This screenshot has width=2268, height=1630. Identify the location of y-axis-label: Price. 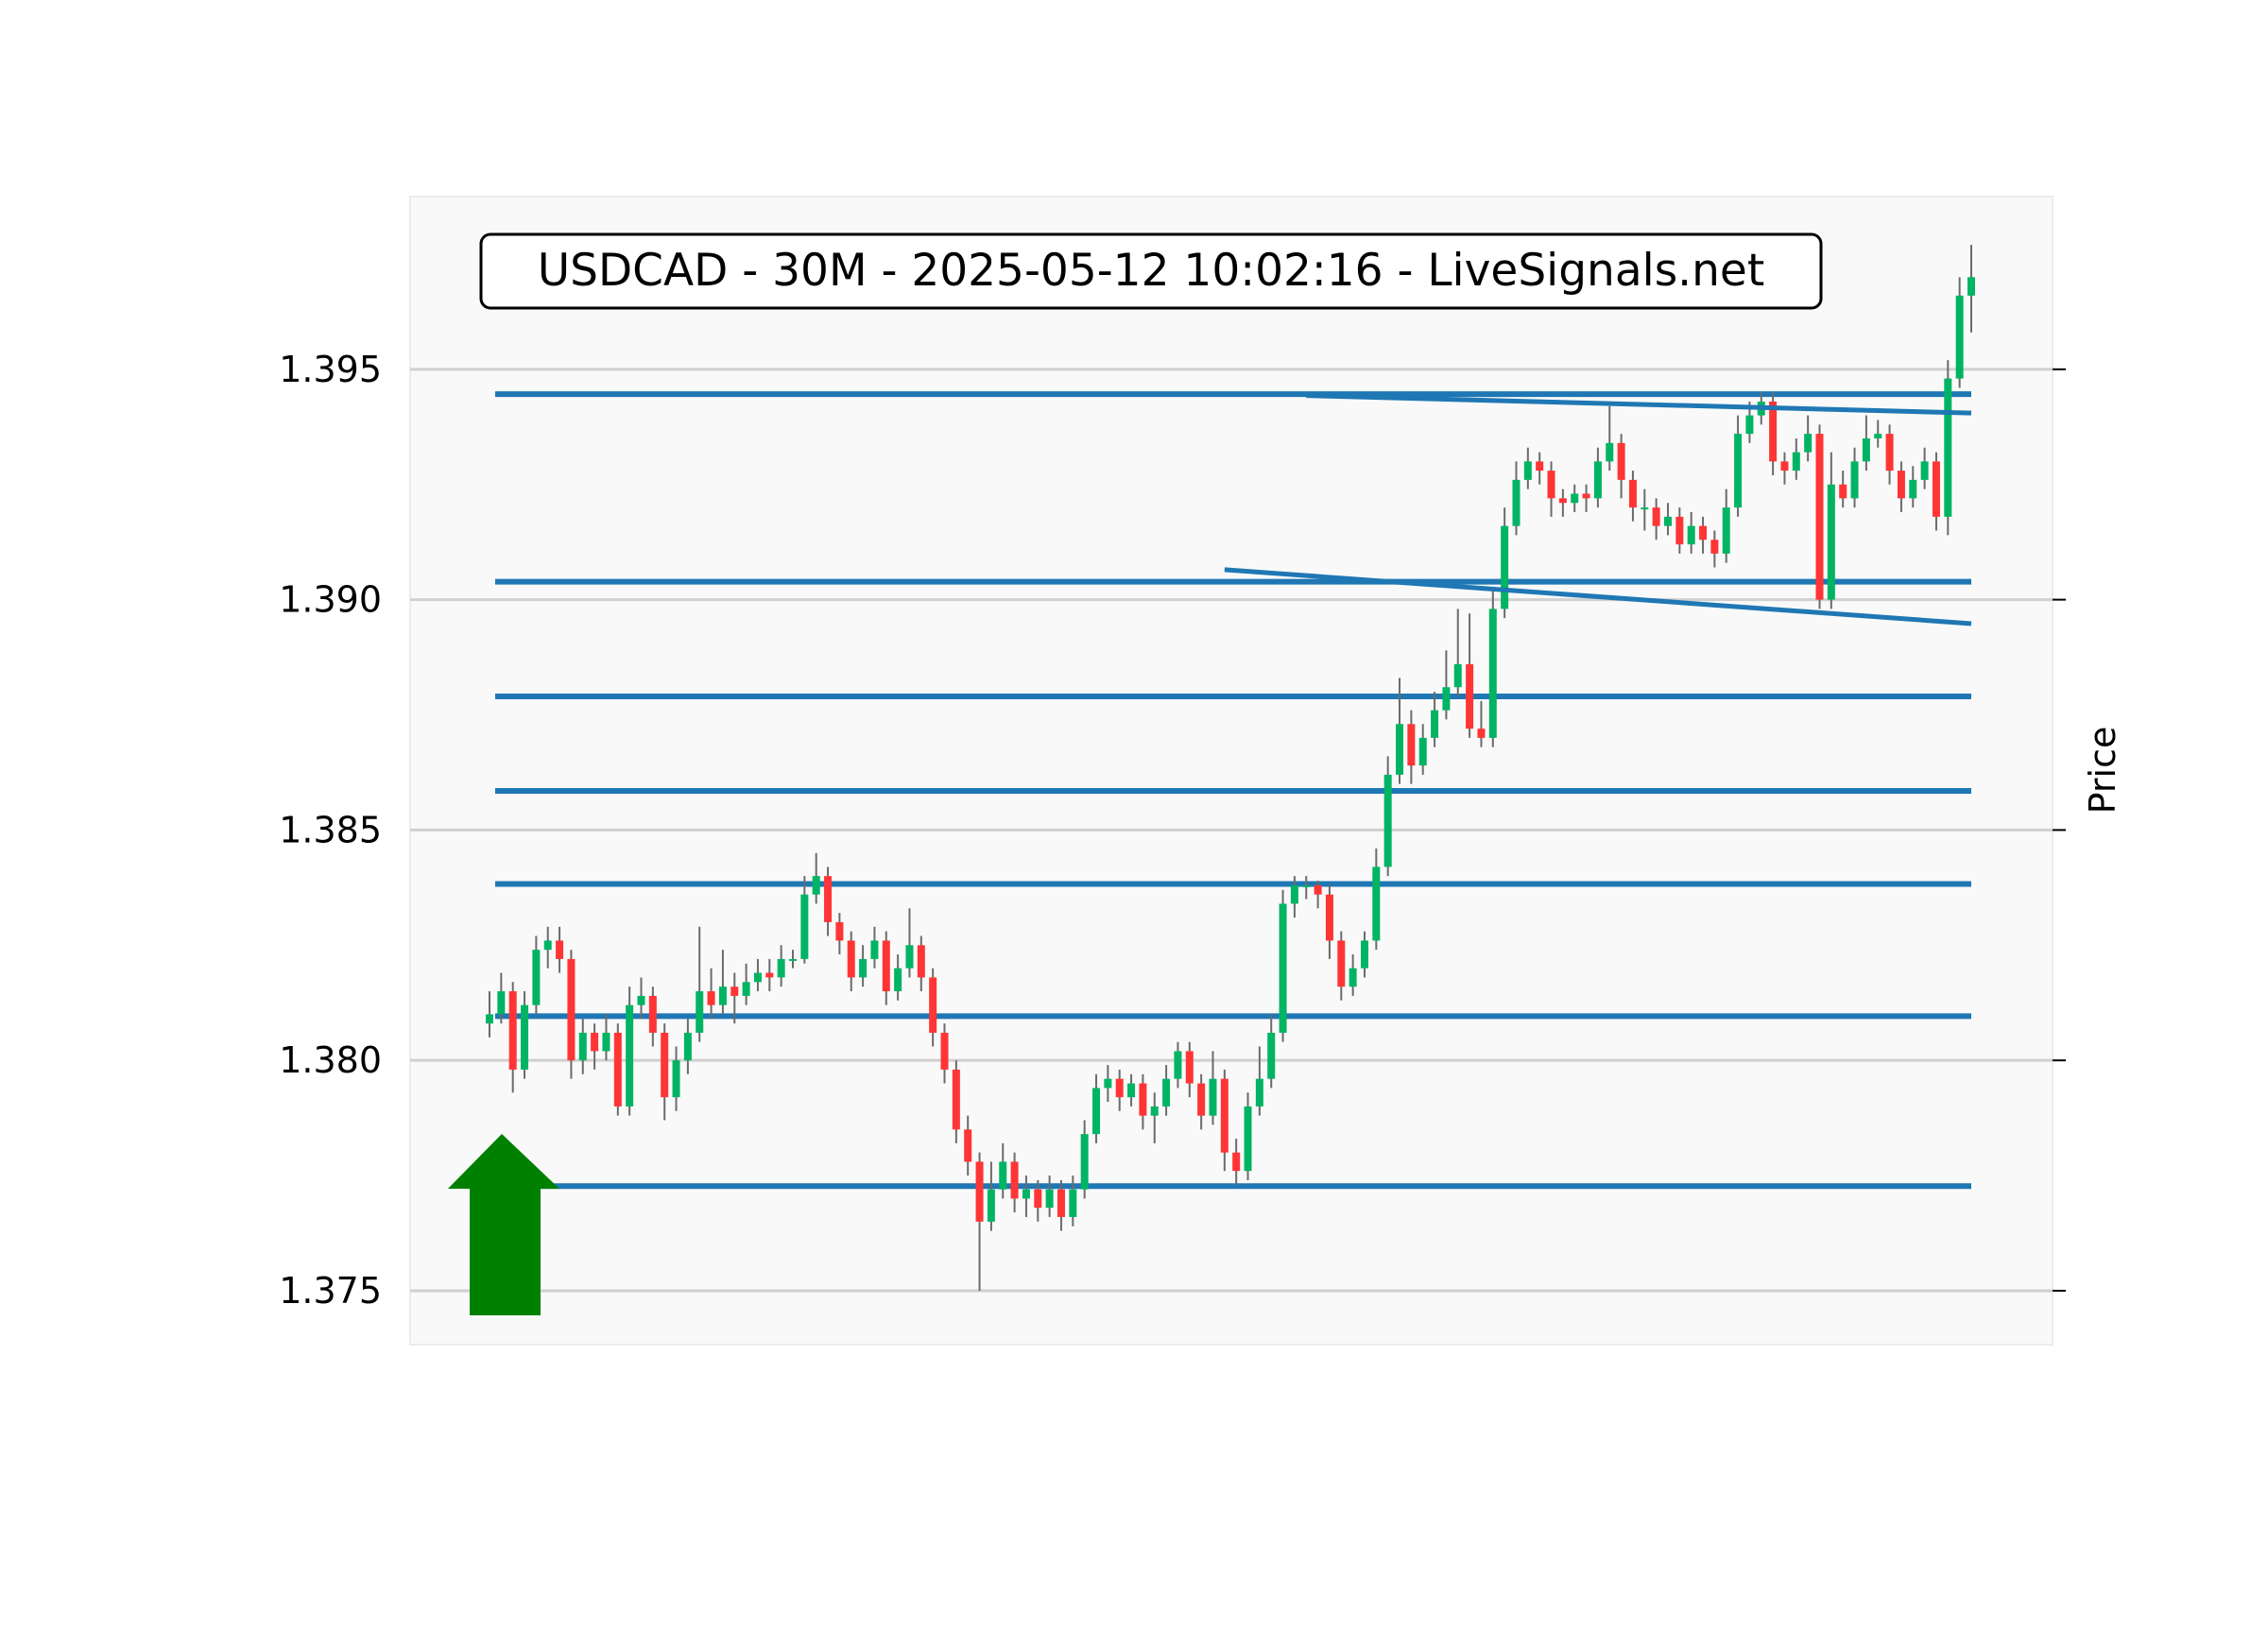
(2102, 771).